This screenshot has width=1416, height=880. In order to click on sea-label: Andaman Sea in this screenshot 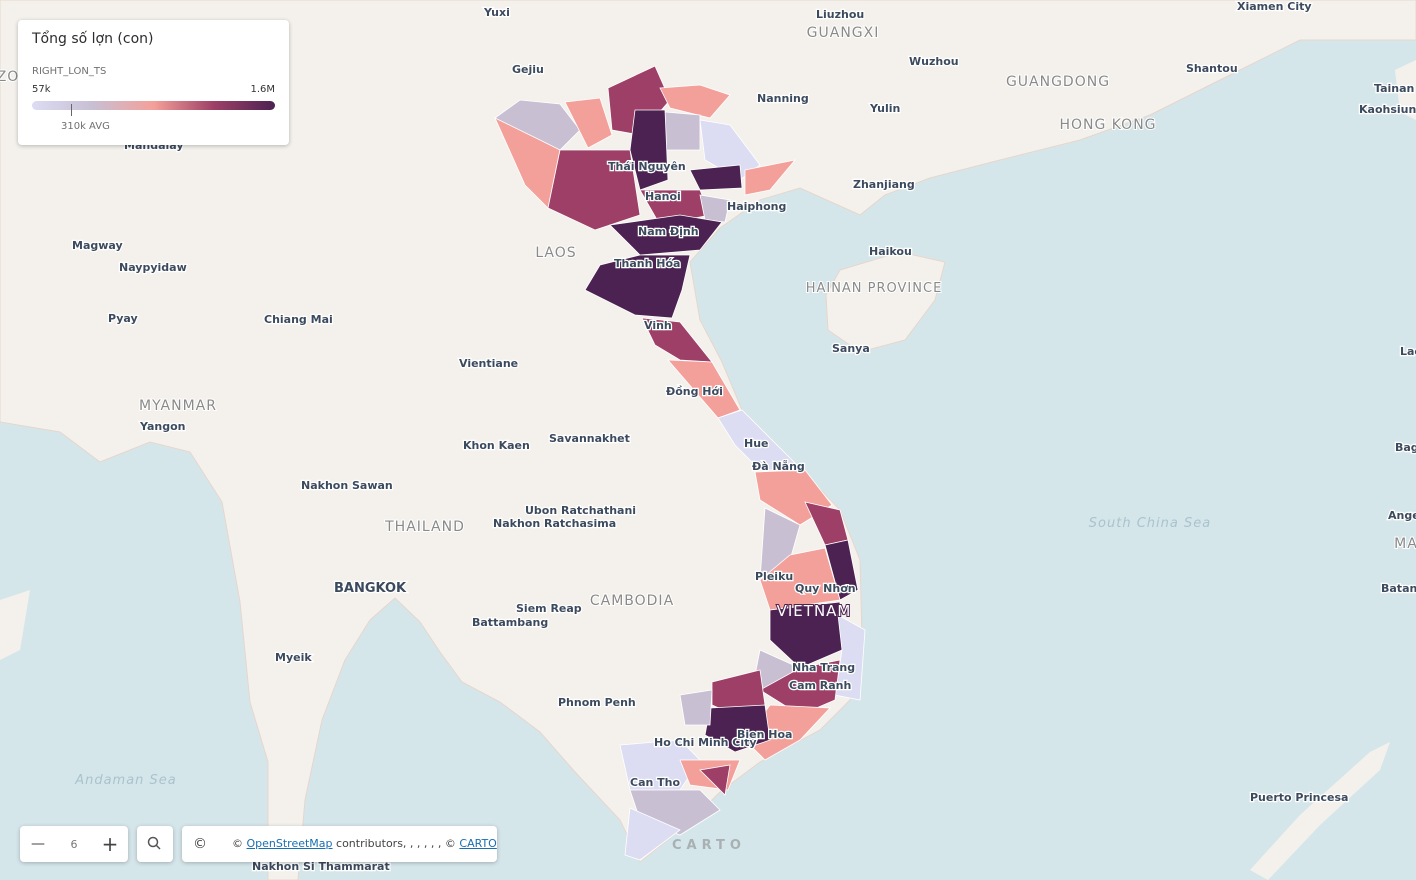, I will do `click(125, 780)`.